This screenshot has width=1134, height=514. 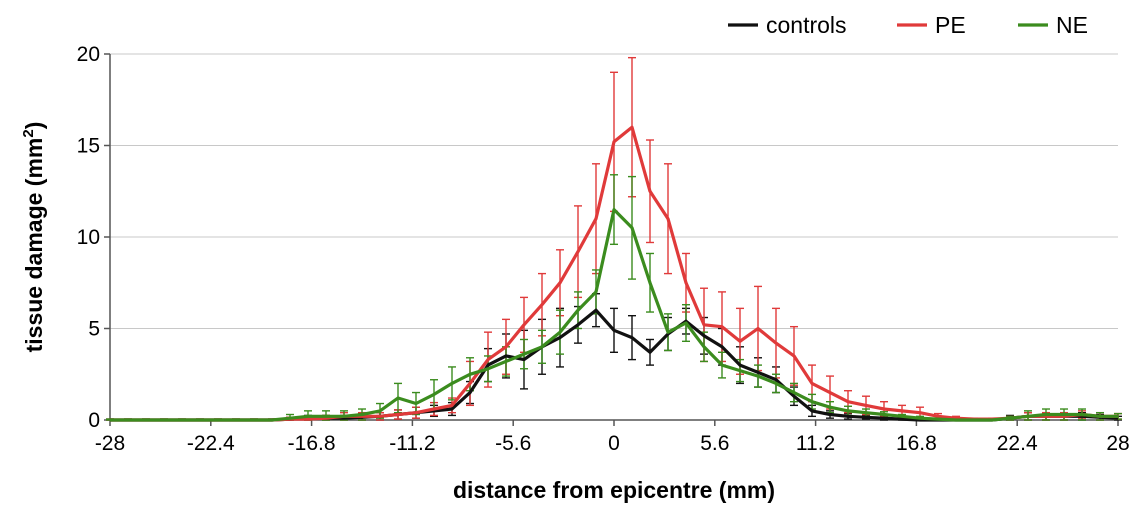 I want to click on y-tick-label: 0, so click(x=94, y=420).